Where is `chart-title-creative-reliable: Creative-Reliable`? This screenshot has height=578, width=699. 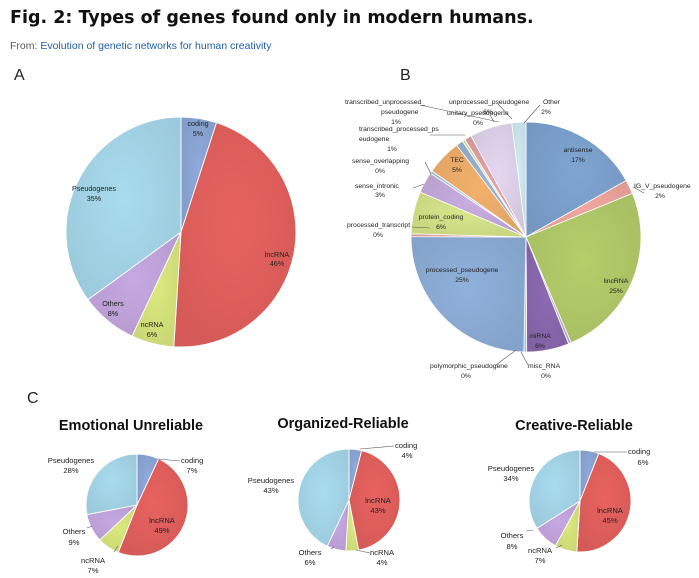 chart-title-creative-reliable: Creative-Reliable is located at coordinates (574, 426).